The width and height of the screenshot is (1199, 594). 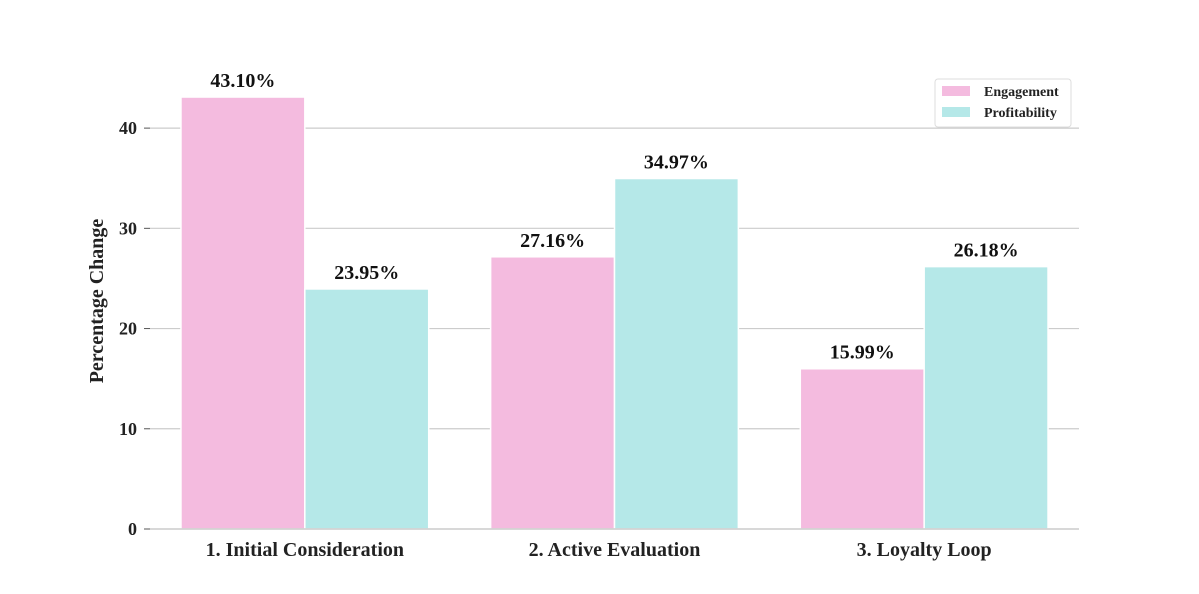 I want to click on y-axis-ticks: 0 10 20 30 40, so click(x=134, y=328).